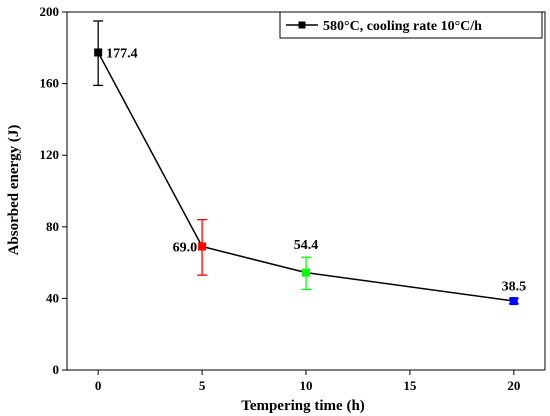 The height and width of the screenshot is (416, 550). What do you see at coordinates (52, 226) in the screenshot?
I see `y-tick-label: 80` at bounding box center [52, 226].